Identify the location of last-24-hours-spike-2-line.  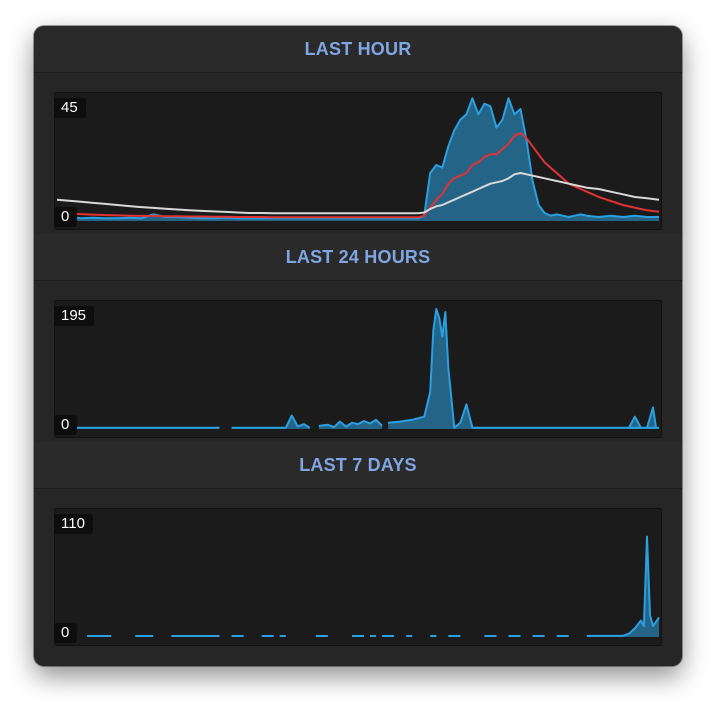
(651, 417).